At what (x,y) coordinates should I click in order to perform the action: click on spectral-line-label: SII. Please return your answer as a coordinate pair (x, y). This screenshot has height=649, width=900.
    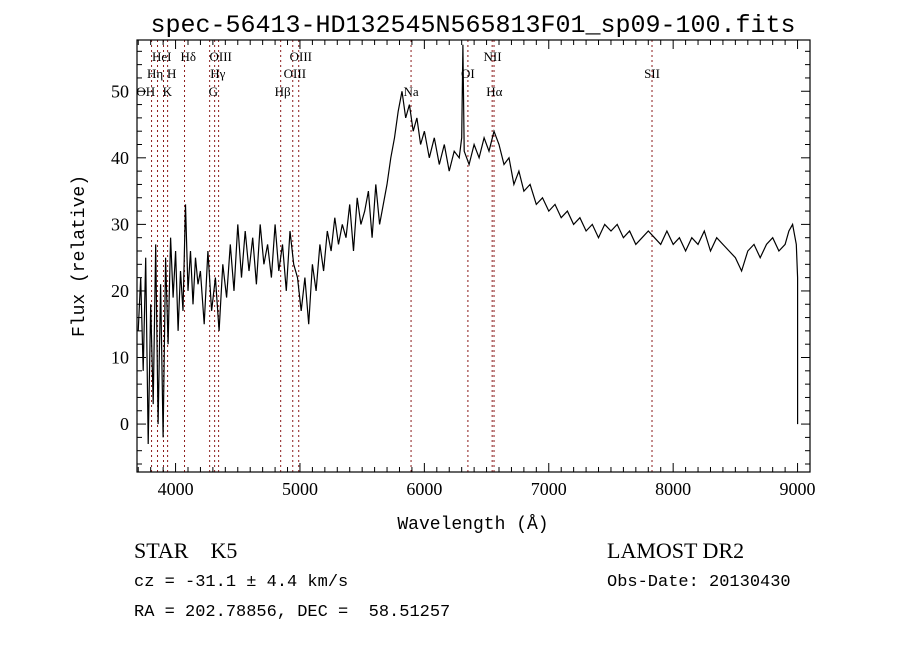
    Looking at the image, I should click on (652, 73).